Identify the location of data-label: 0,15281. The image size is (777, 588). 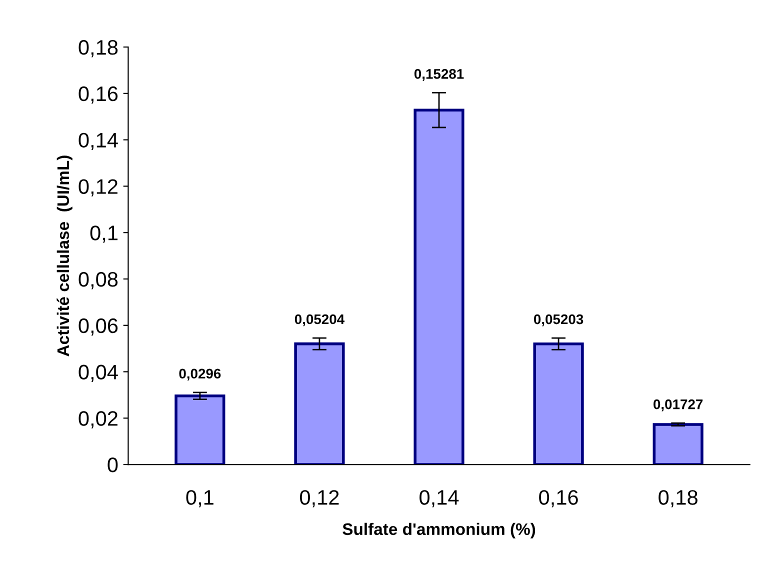
(439, 75).